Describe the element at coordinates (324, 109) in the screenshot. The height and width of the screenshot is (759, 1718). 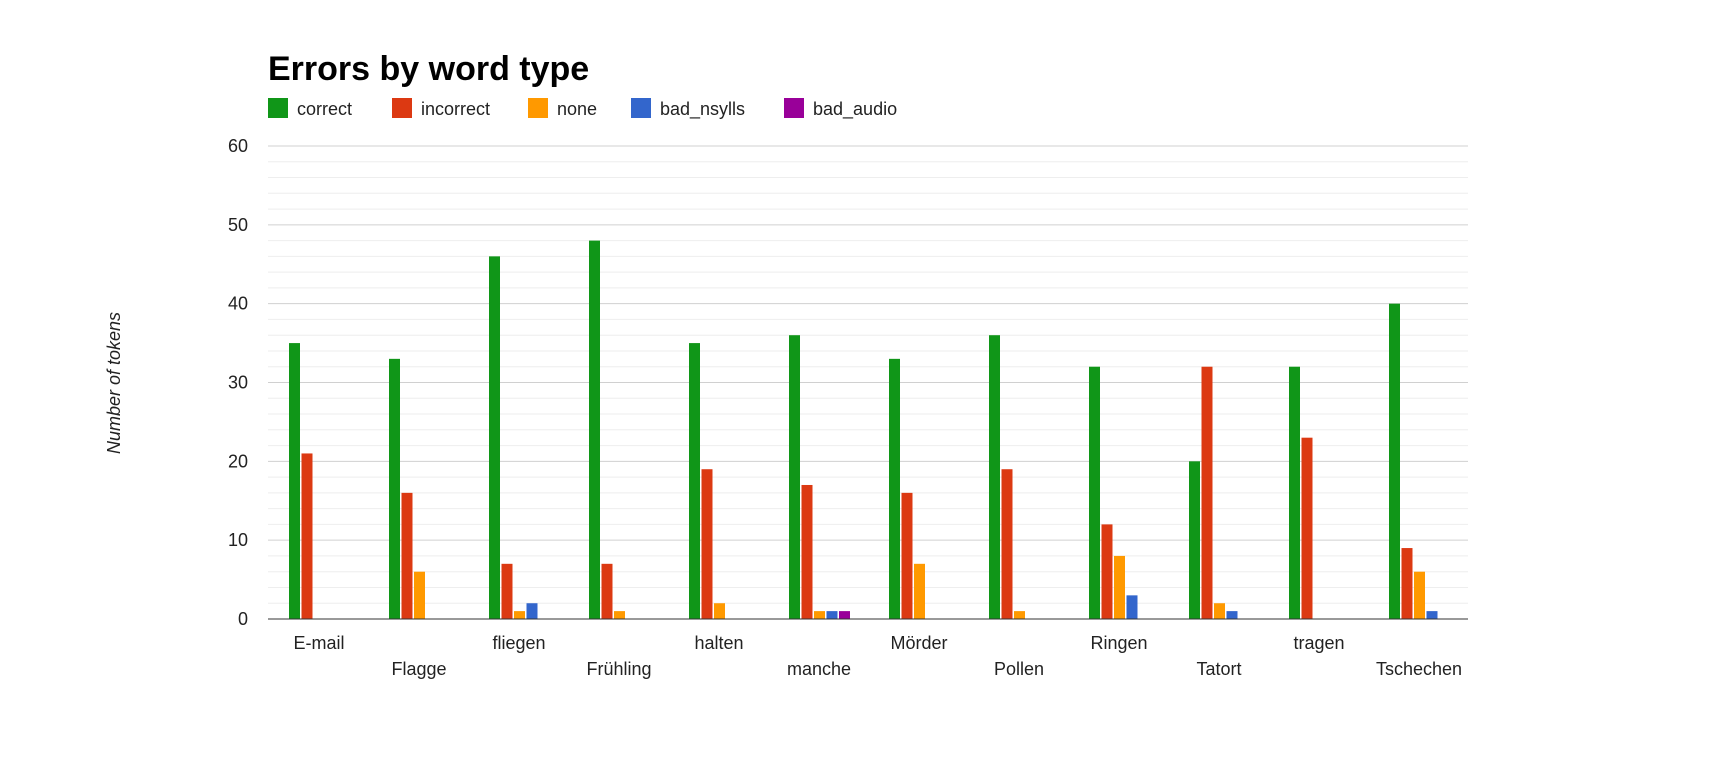
I see `legend-label-correct: correct` at that location.